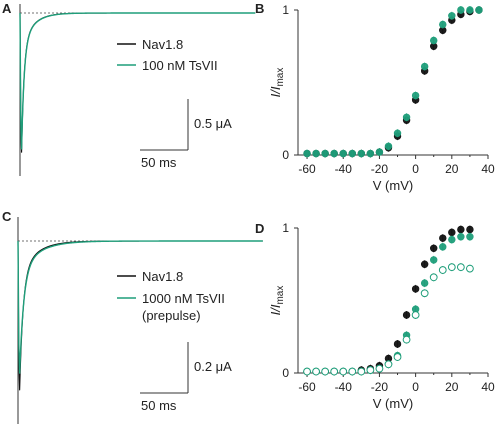 The image size is (500, 426). I want to click on panel-a-legend: Nav1.8 100 nM TsVII, so click(167, 55).